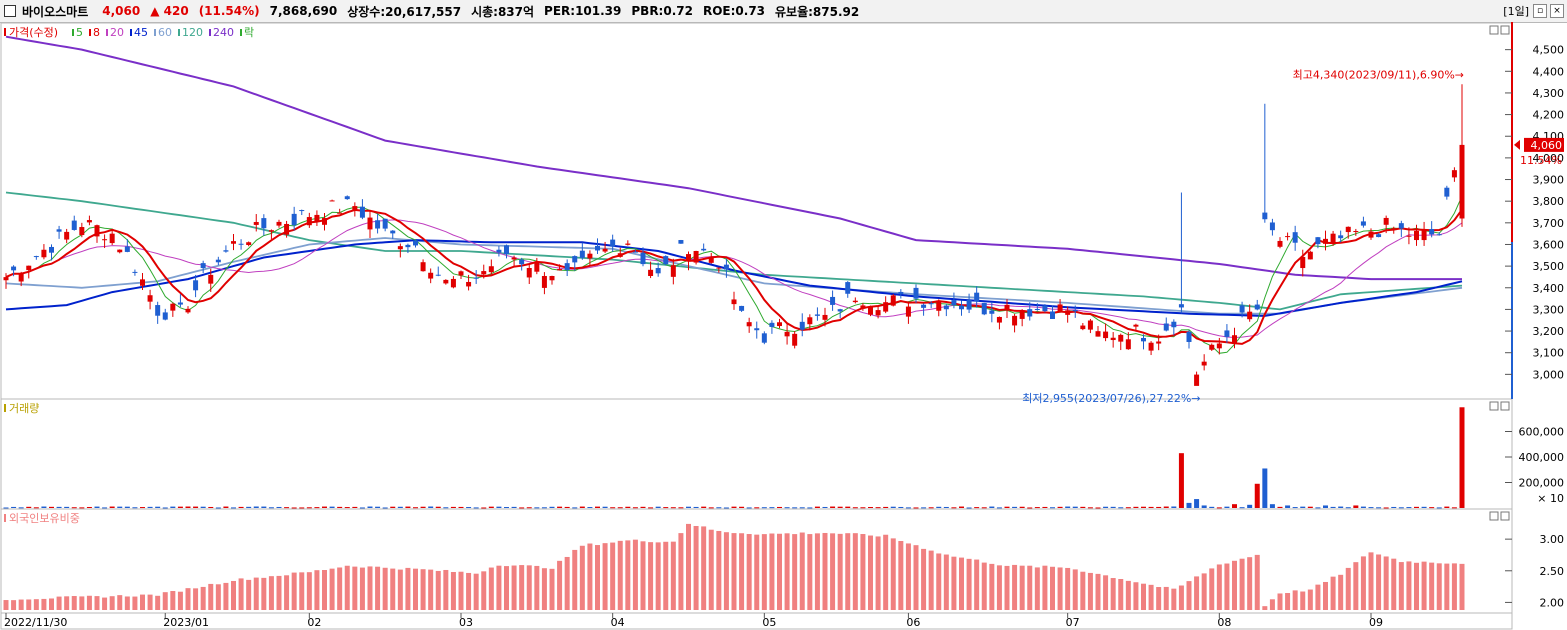 The width and height of the screenshot is (1567, 630). Describe the element at coordinates (1505, 516) in the screenshot. I see `foreign-panel-close-button` at that location.